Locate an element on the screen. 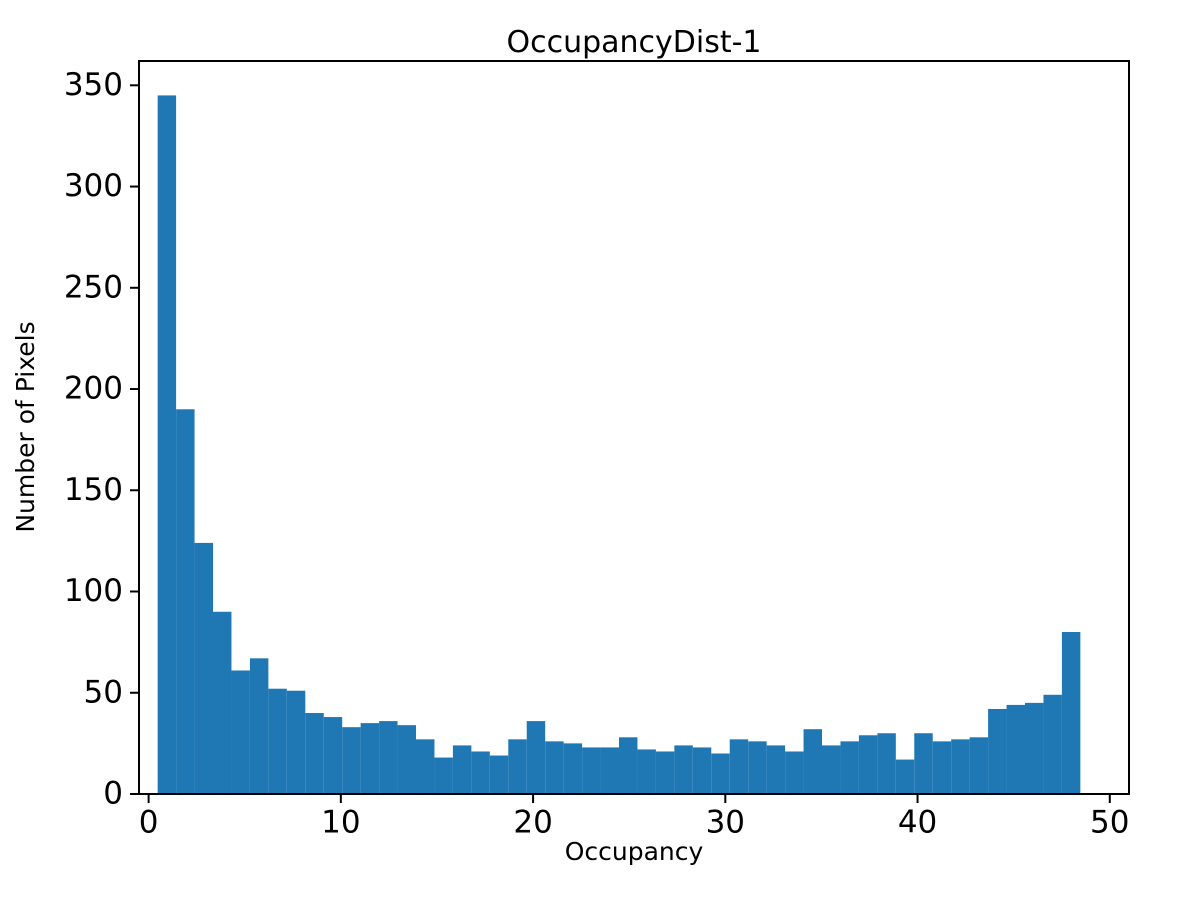 This screenshot has width=1200, height=900. x-tick-label: 30 is located at coordinates (725, 822).